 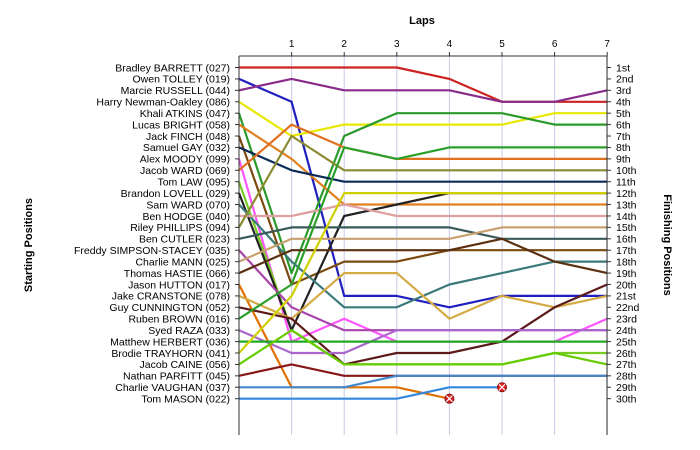 What do you see at coordinates (626, 183) in the screenshot?
I see `finishing-position-label: 11th` at bounding box center [626, 183].